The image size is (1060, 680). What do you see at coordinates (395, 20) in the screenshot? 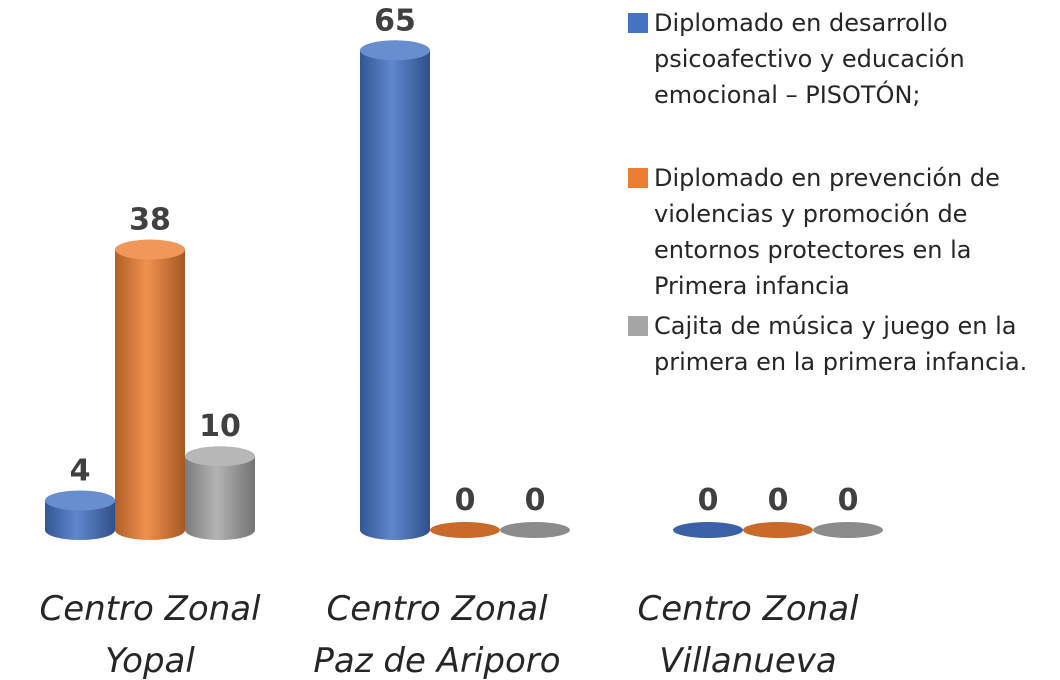
I see `value-label: 65` at bounding box center [395, 20].